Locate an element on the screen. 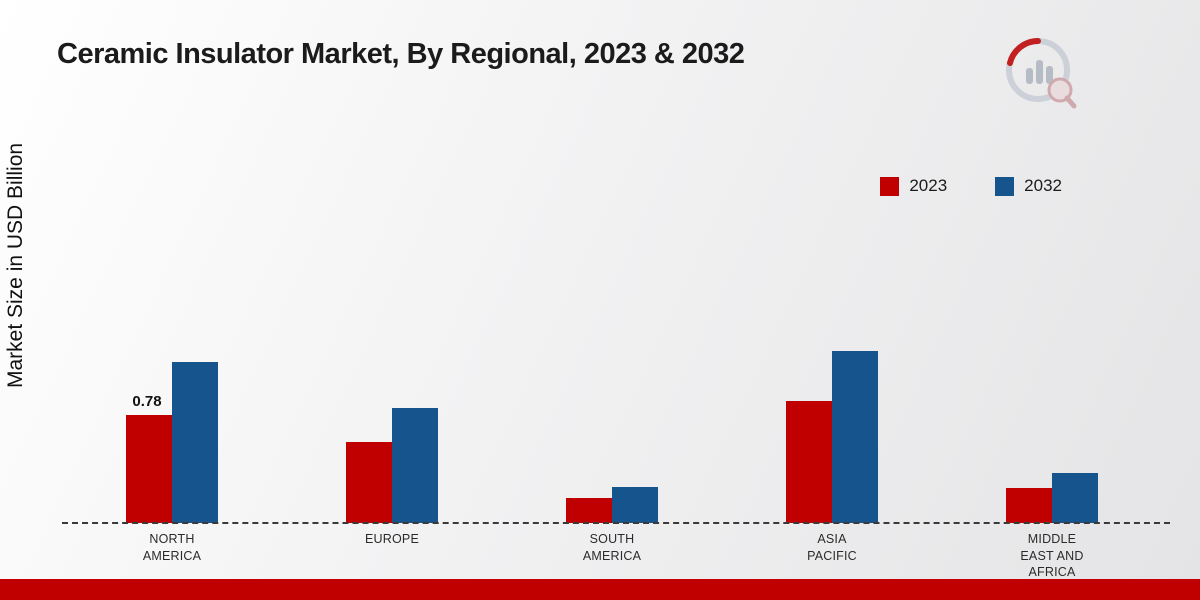 This screenshot has width=1200, height=600. category-label: SOUTH AMERICA is located at coordinates (612, 547).